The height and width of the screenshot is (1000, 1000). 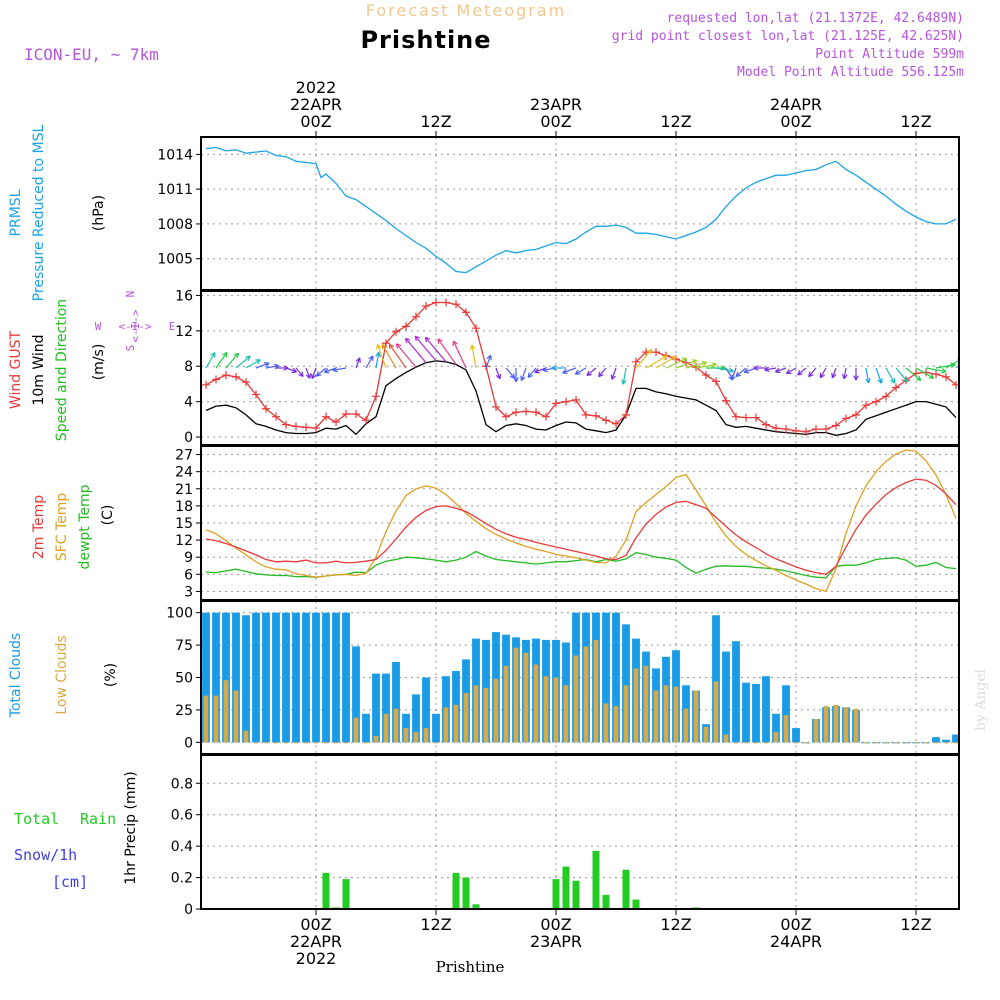 What do you see at coordinates (796, 104) in the screenshot?
I see `x-tick-label-top-date: 24APR` at bounding box center [796, 104].